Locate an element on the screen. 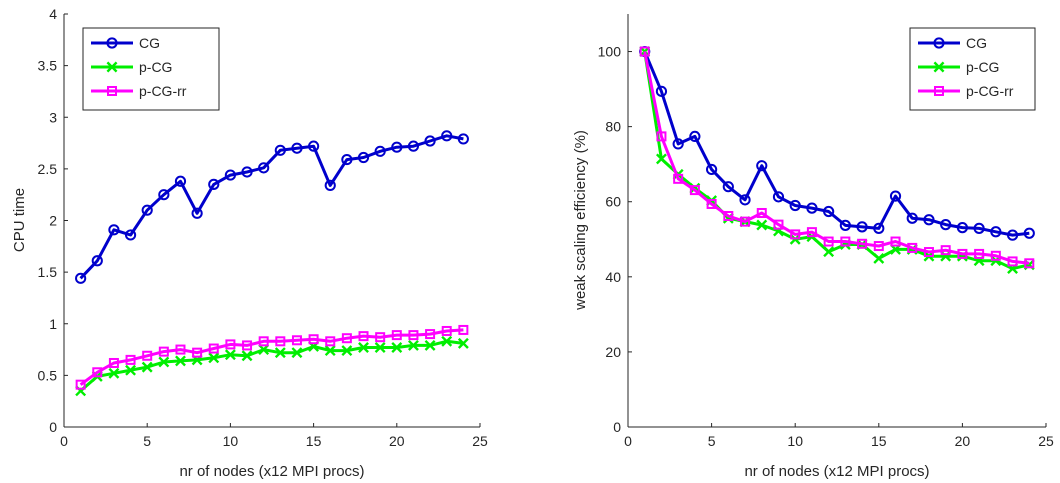 This screenshot has width=1060, height=483. cpu-time-y-axis-label: CPU time is located at coordinates (19, 220).